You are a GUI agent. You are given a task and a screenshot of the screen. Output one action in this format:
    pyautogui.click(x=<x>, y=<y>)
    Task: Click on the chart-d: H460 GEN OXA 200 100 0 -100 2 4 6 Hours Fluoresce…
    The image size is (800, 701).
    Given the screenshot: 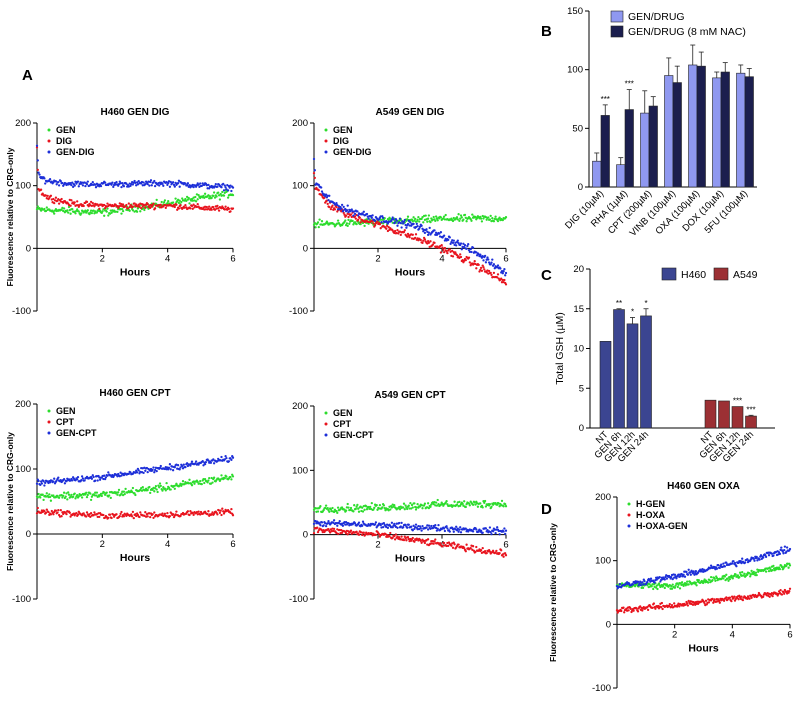 What is the action you would take?
    pyautogui.click(x=670, y=587)
    